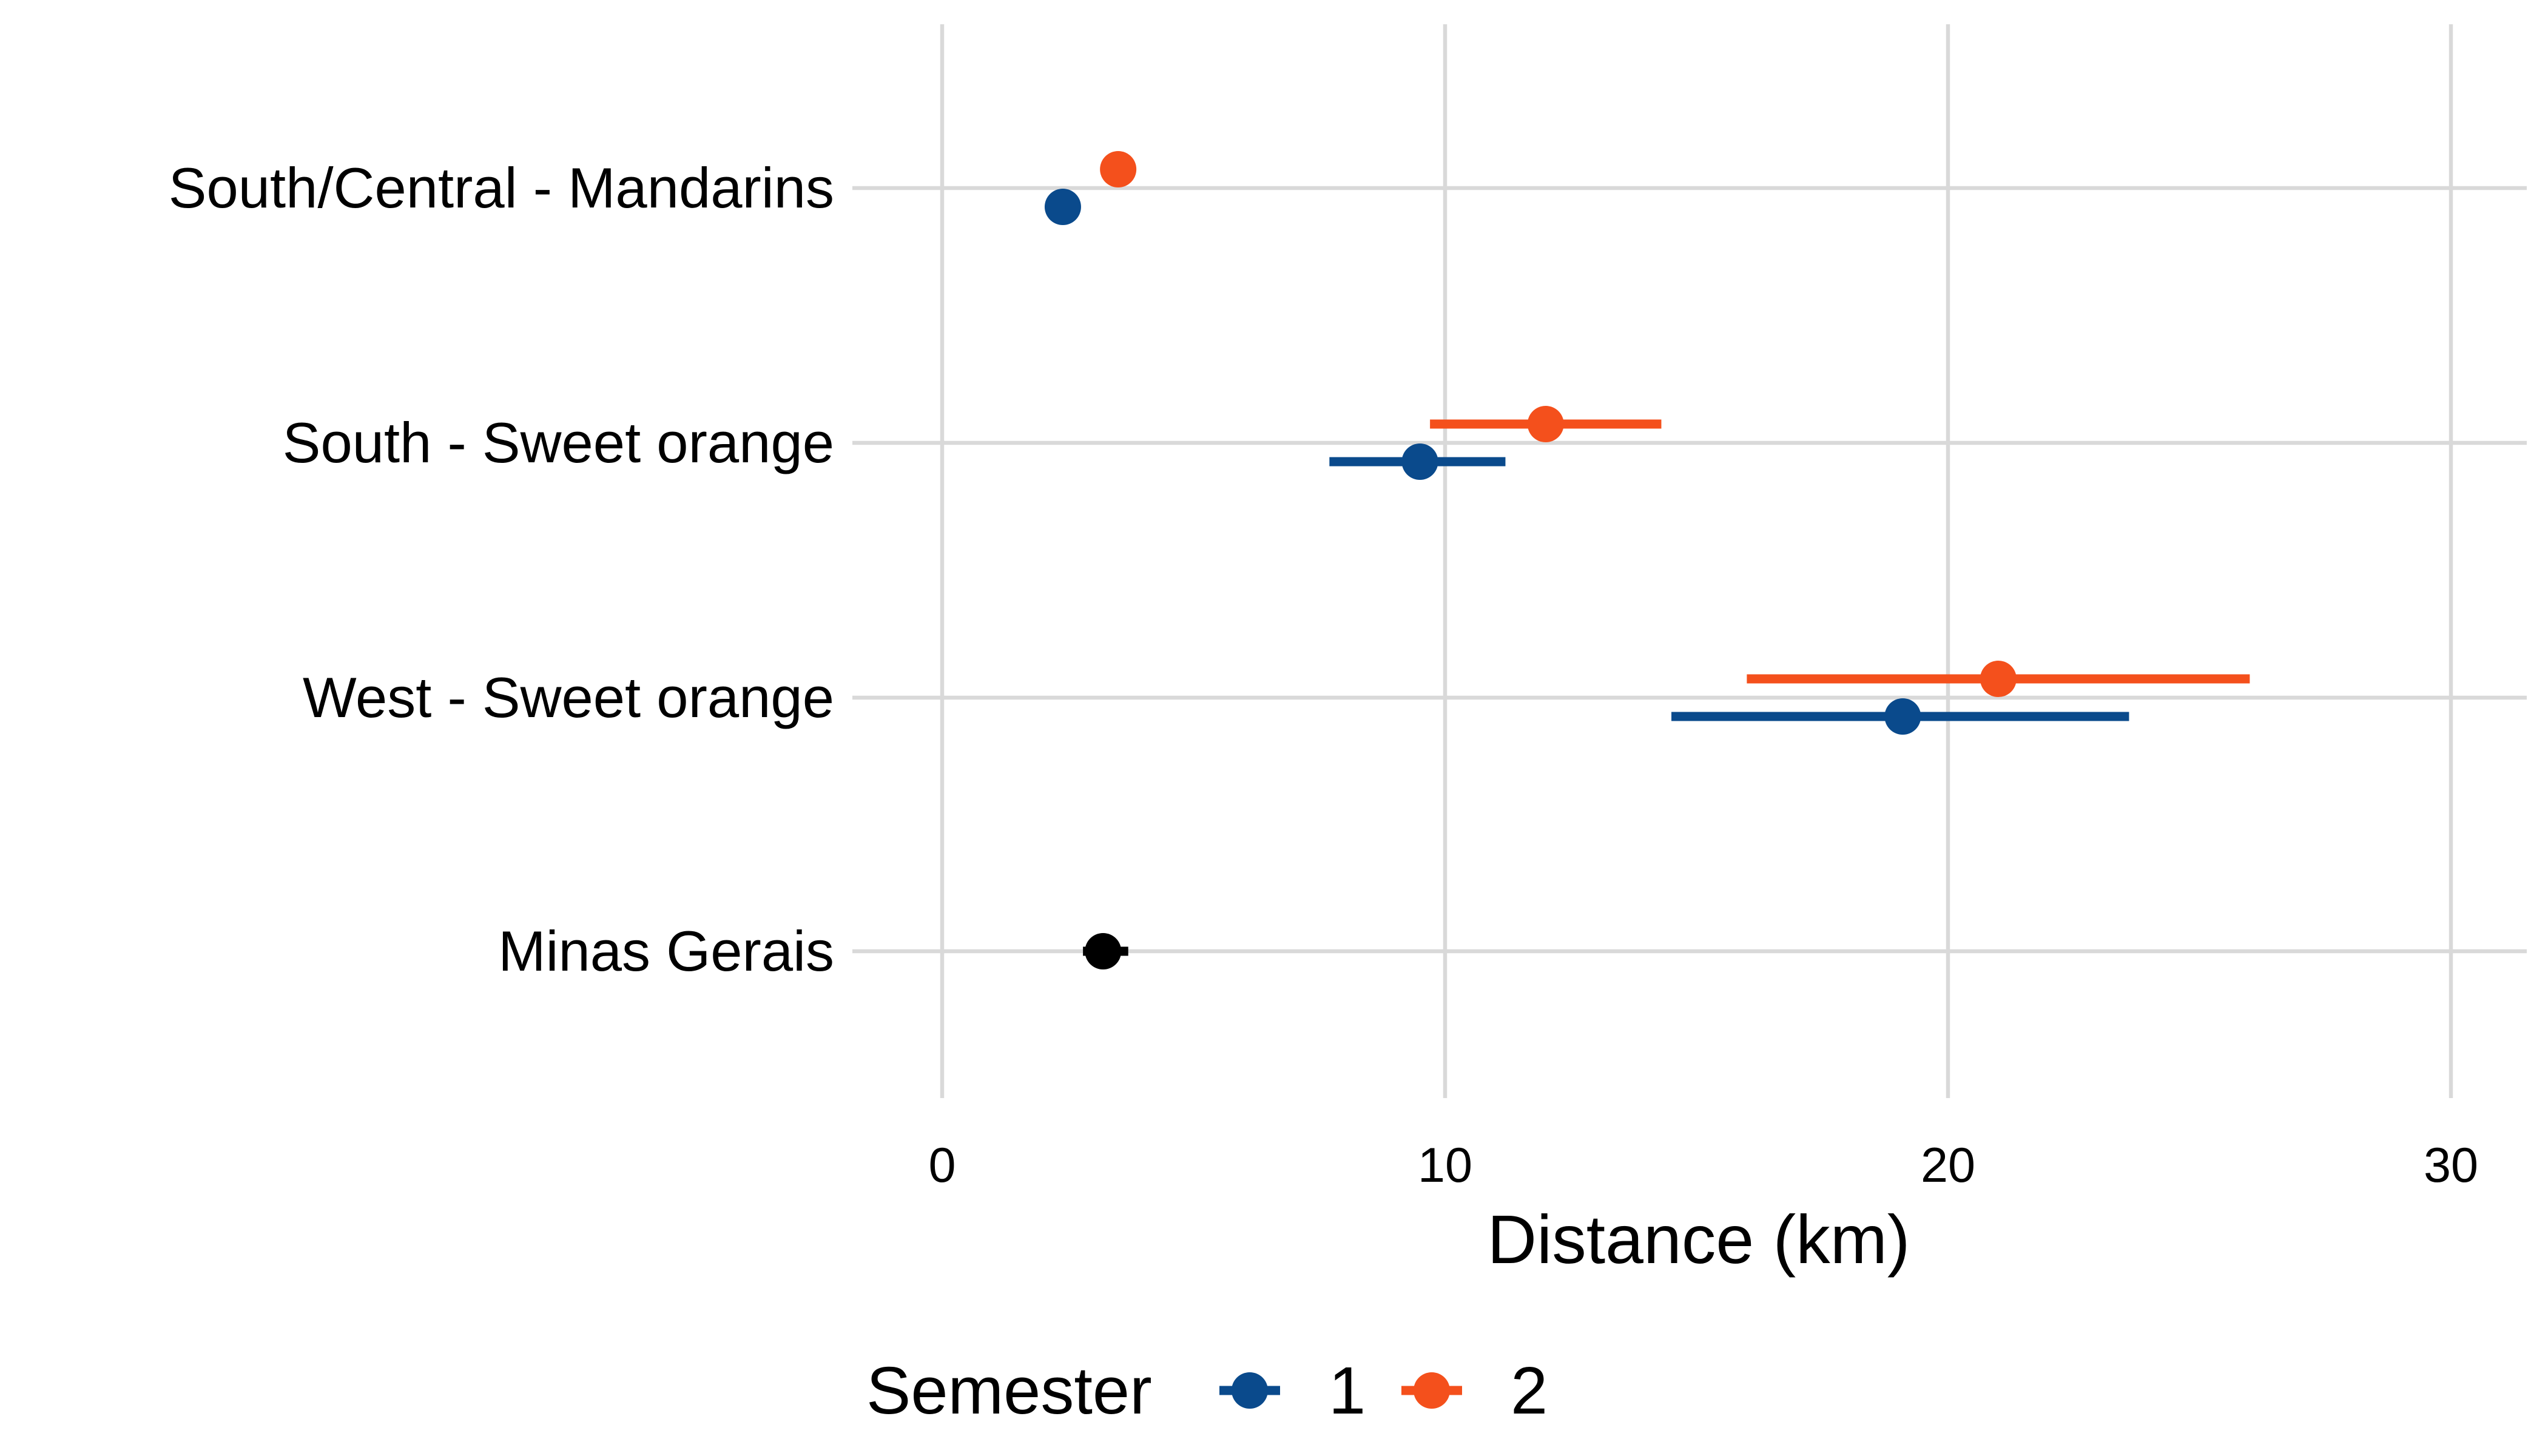 The height and width of the screenshot is (1456, 2548). Describe the element at coordinates (942, 1165) in the screenshot. I see `x-tick-label: 0` at that location.